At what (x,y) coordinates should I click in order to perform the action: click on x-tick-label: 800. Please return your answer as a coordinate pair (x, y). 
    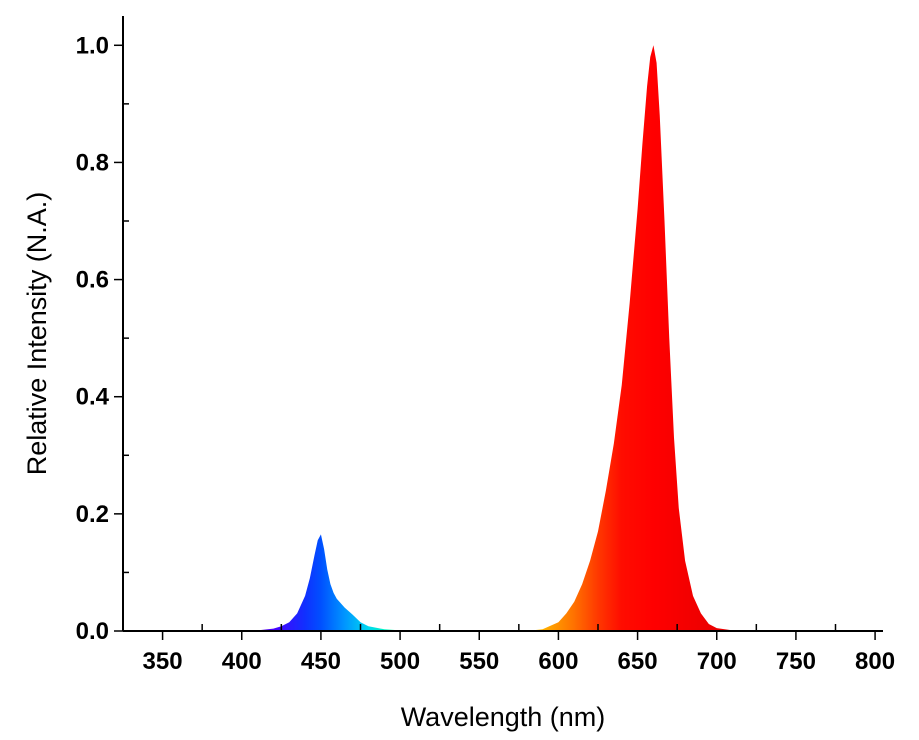
    Looking at the image, I should click on (875, 661).